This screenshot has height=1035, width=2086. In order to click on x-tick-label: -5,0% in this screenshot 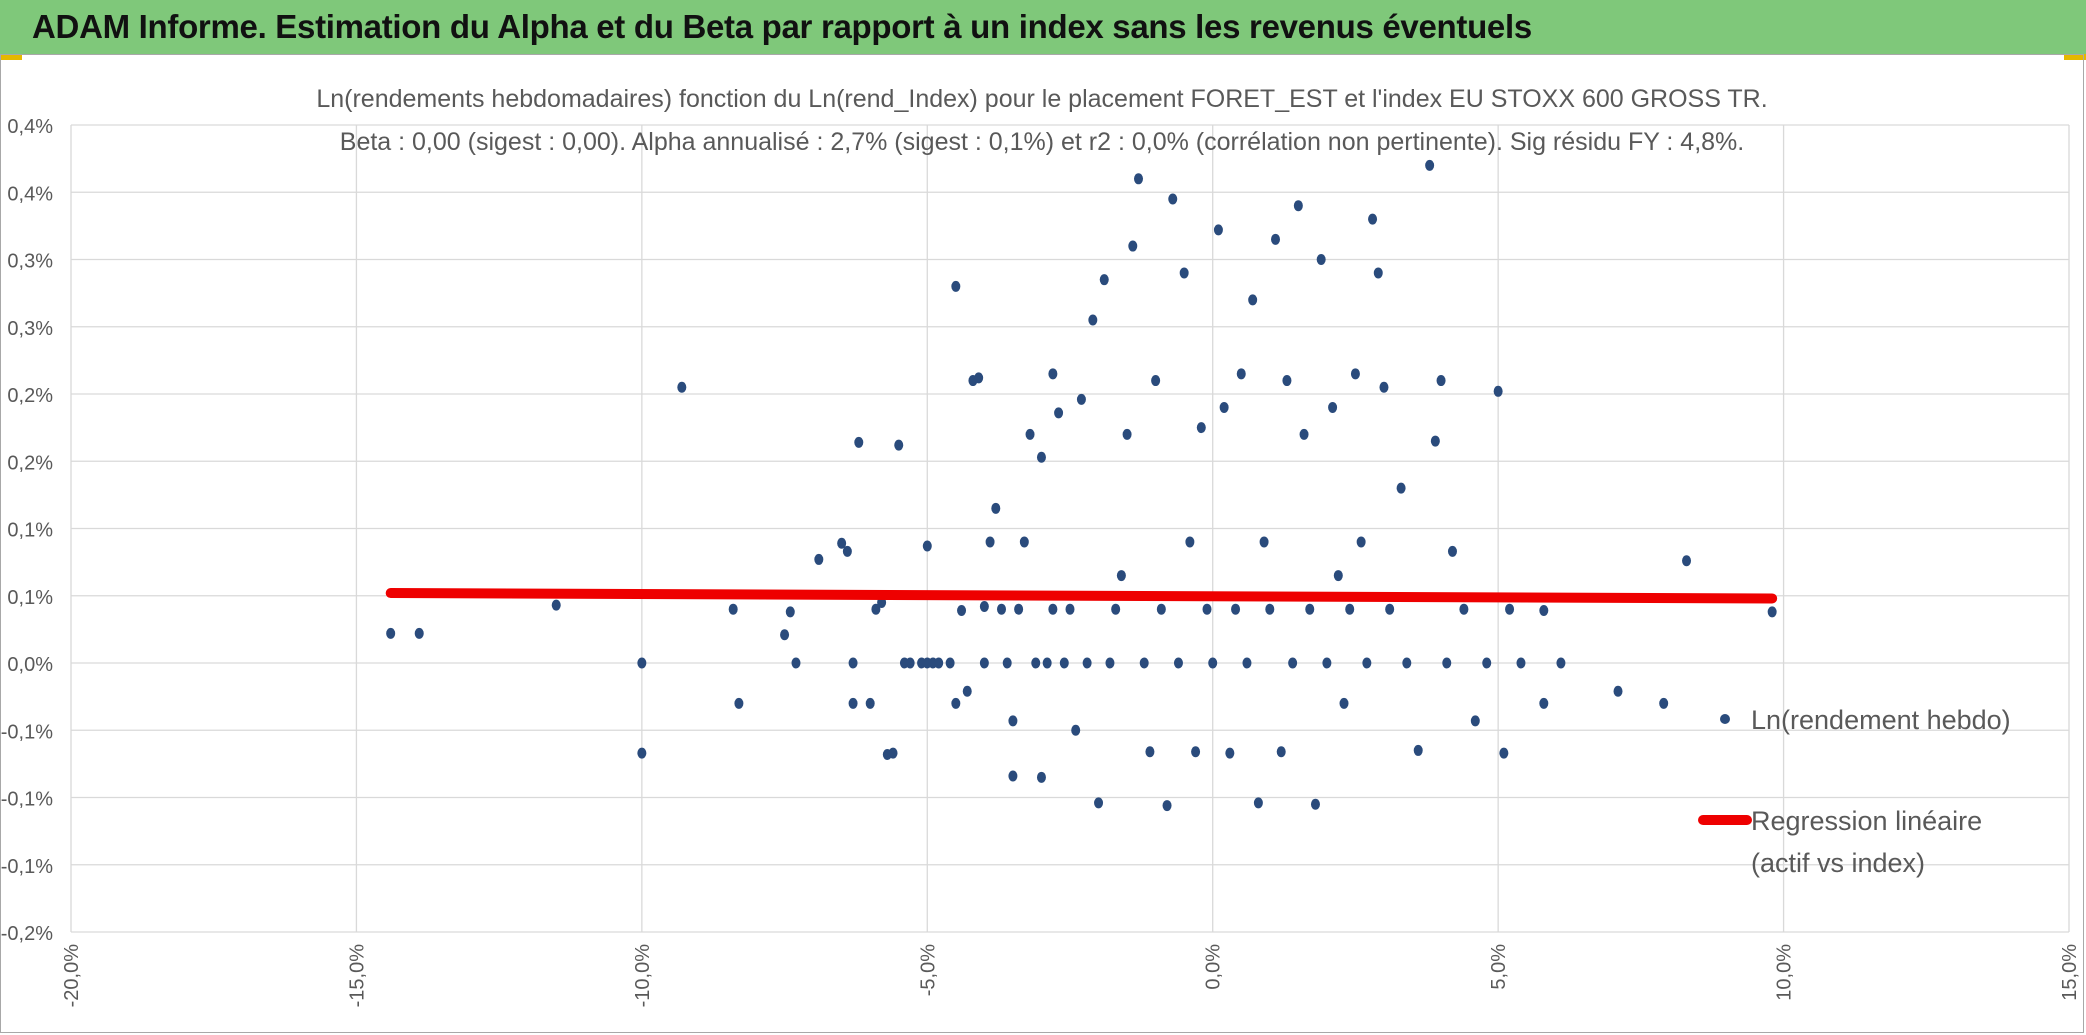, I will do `click(928, 970)`.